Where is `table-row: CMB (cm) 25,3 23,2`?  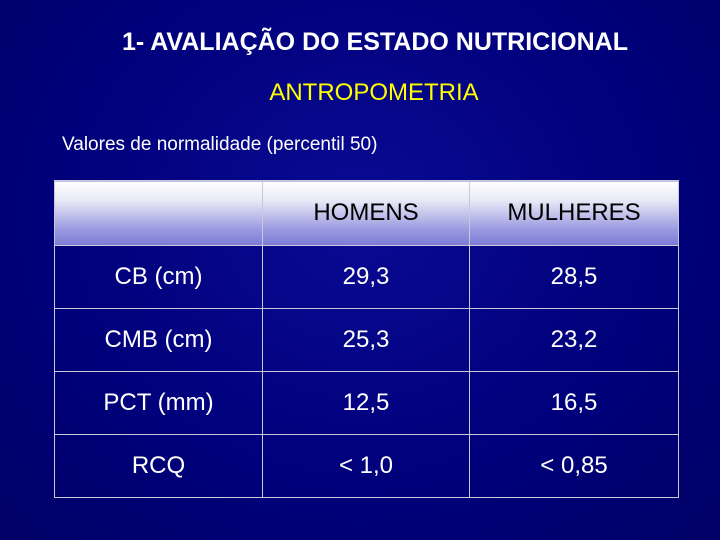
table-row: CMB (cm) 25,3 23,2 is located at coordinates (366, 340).